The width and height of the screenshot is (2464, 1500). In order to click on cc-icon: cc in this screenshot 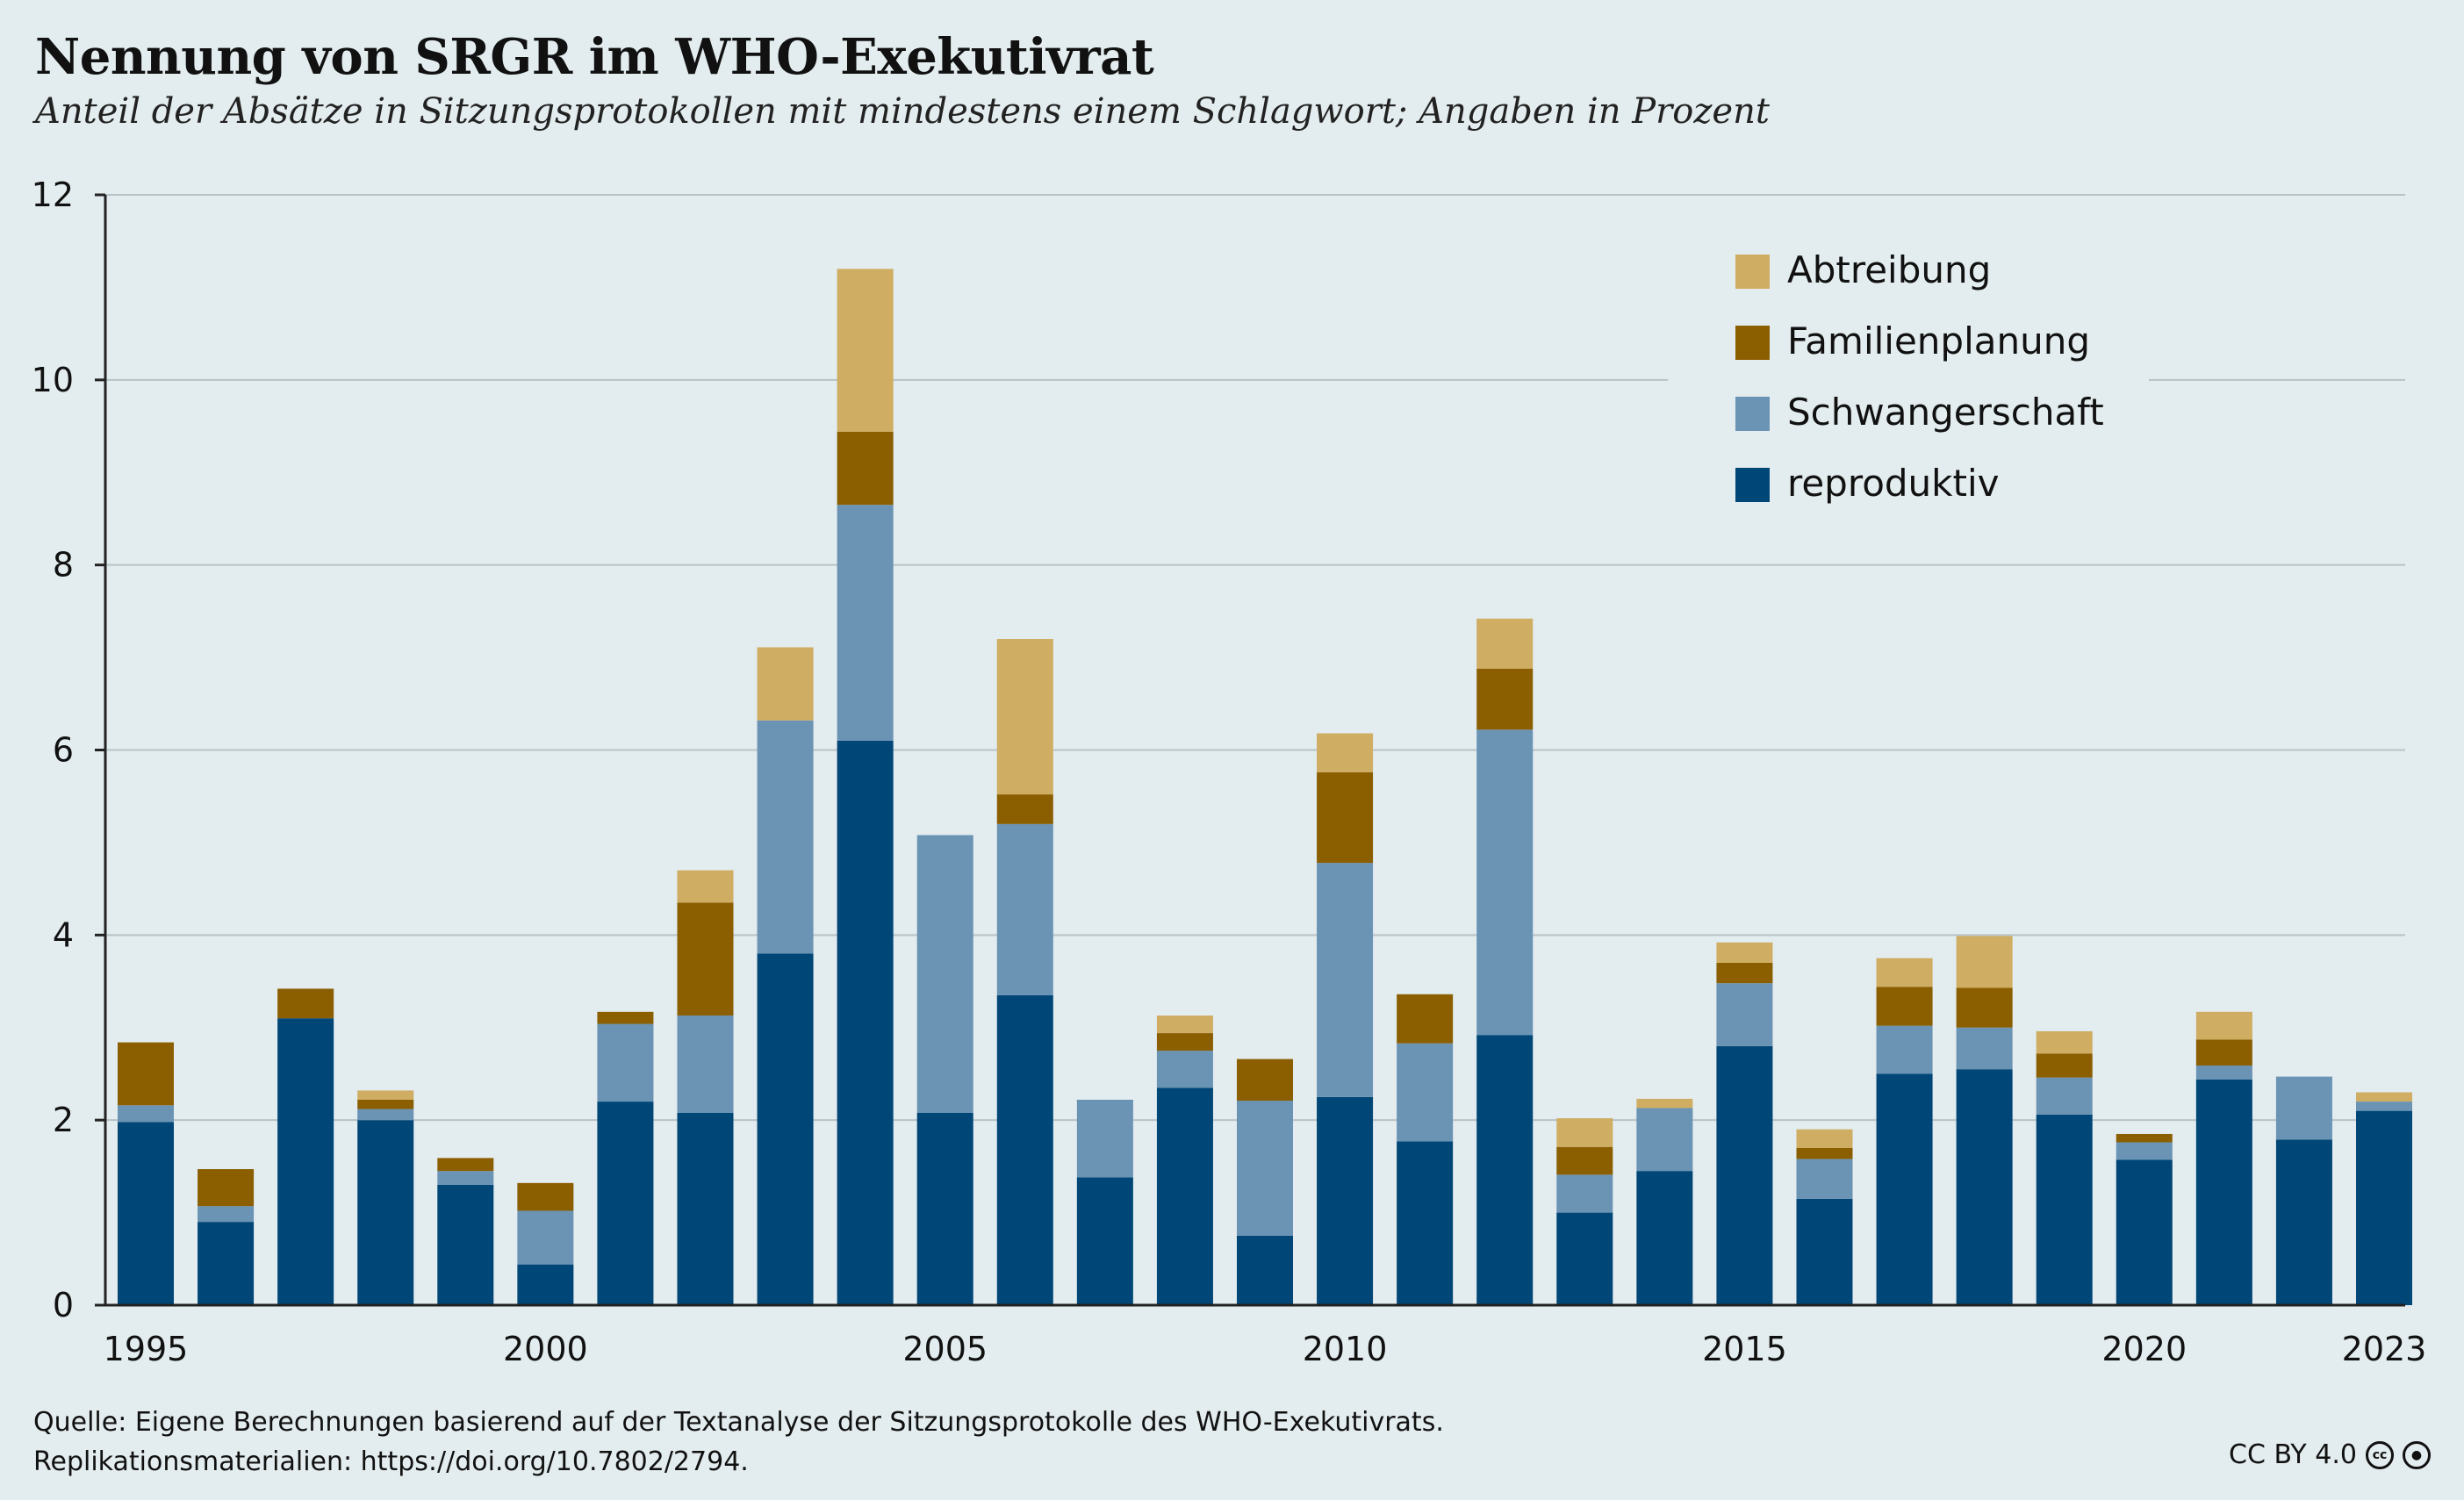, I will do `click(2380, 1454)`.